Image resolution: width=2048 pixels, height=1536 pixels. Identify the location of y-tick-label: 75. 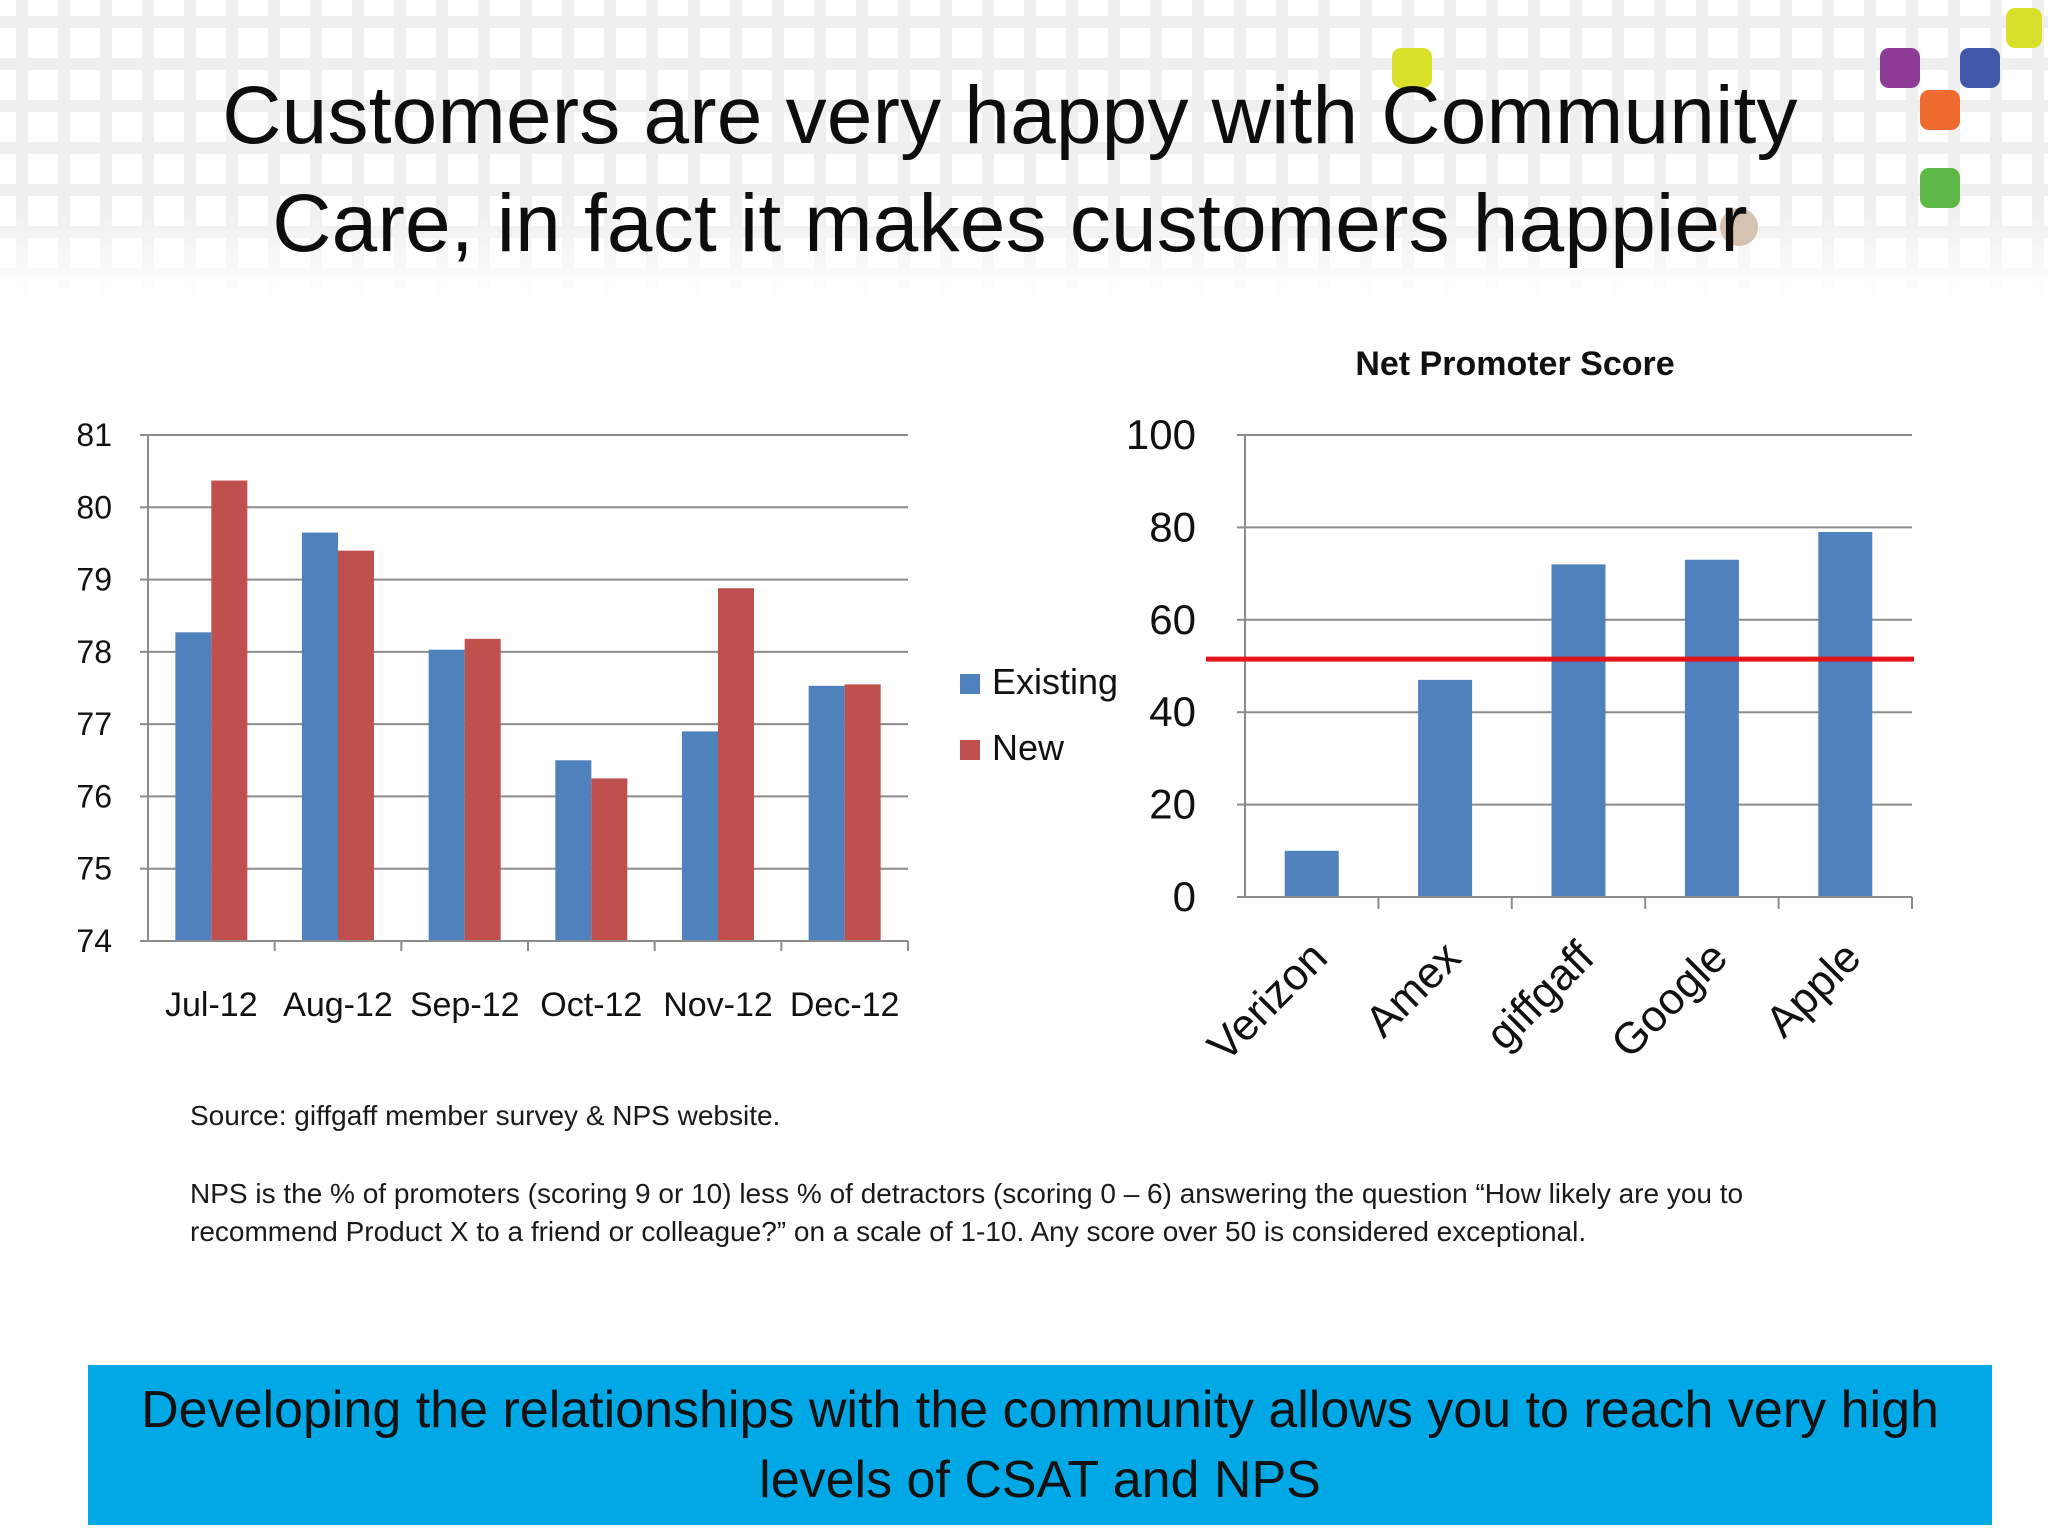
(94, 869).